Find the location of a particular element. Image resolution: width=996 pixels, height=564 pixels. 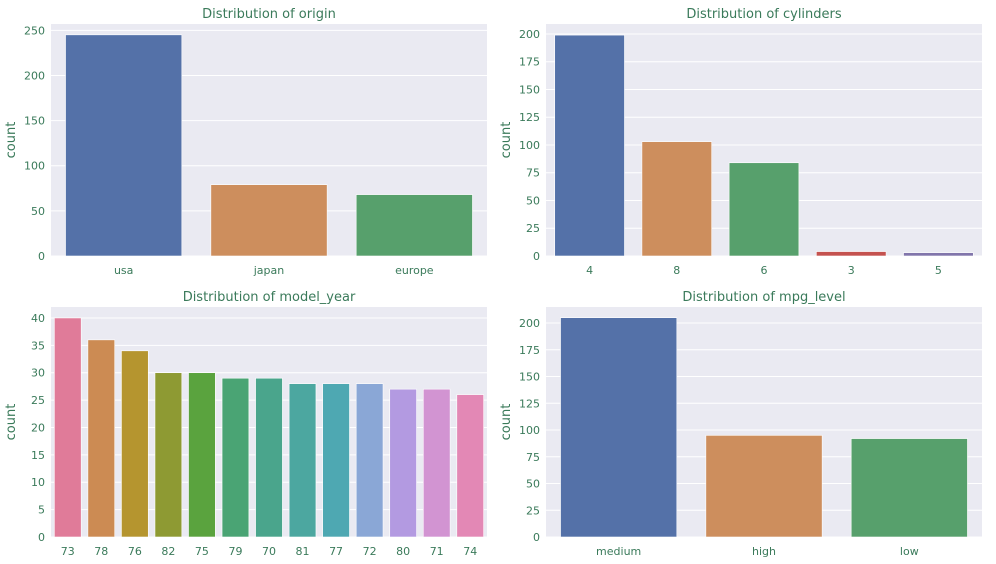

x-tick-label: 5 is located at coordinates (938, 270).